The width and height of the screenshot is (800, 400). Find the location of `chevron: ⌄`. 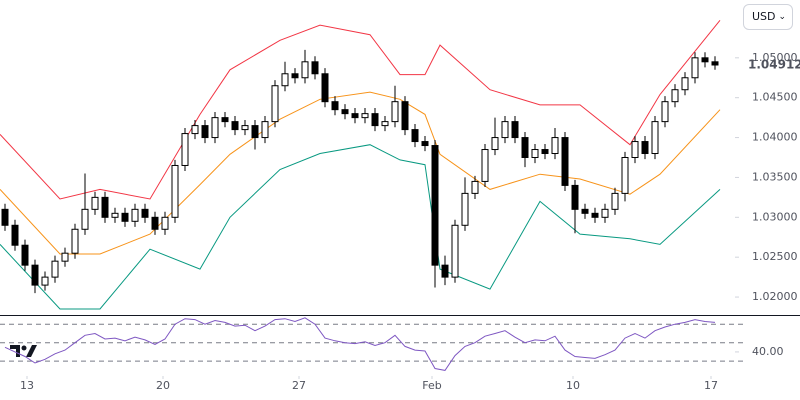

chevron: ⌄ is located at coordinates (782, 17).